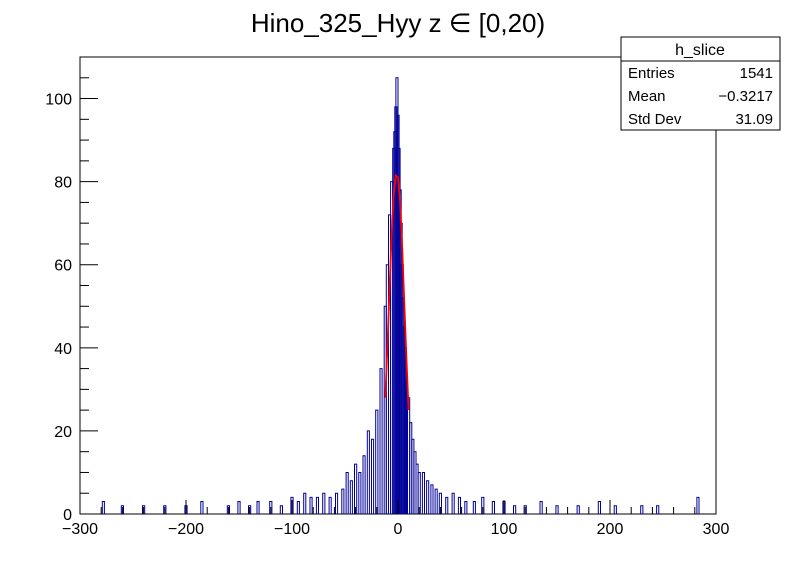  What do you see at coordinates (651, 73) in the screenshot?
I see `stats-label-entries: Entries` at bounding box center [651, 73].